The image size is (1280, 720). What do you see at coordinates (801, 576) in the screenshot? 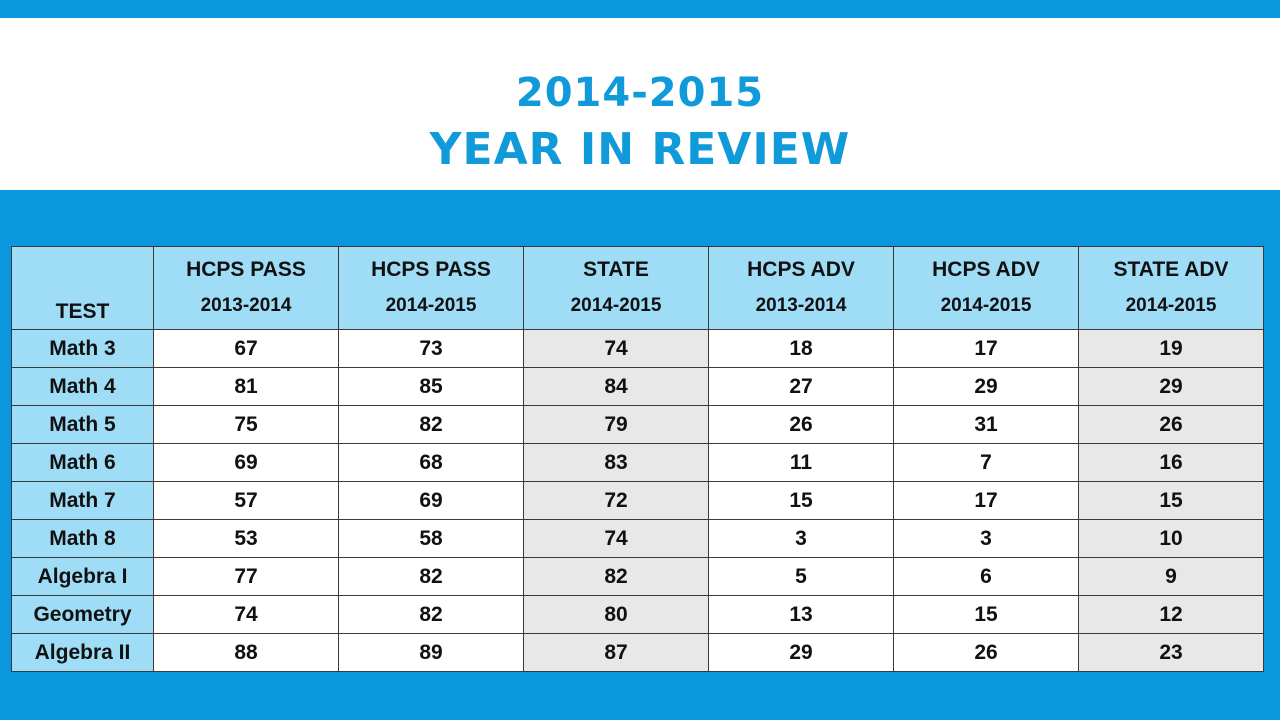
I see `table-cell: 5` at bounding box center [801, 576].